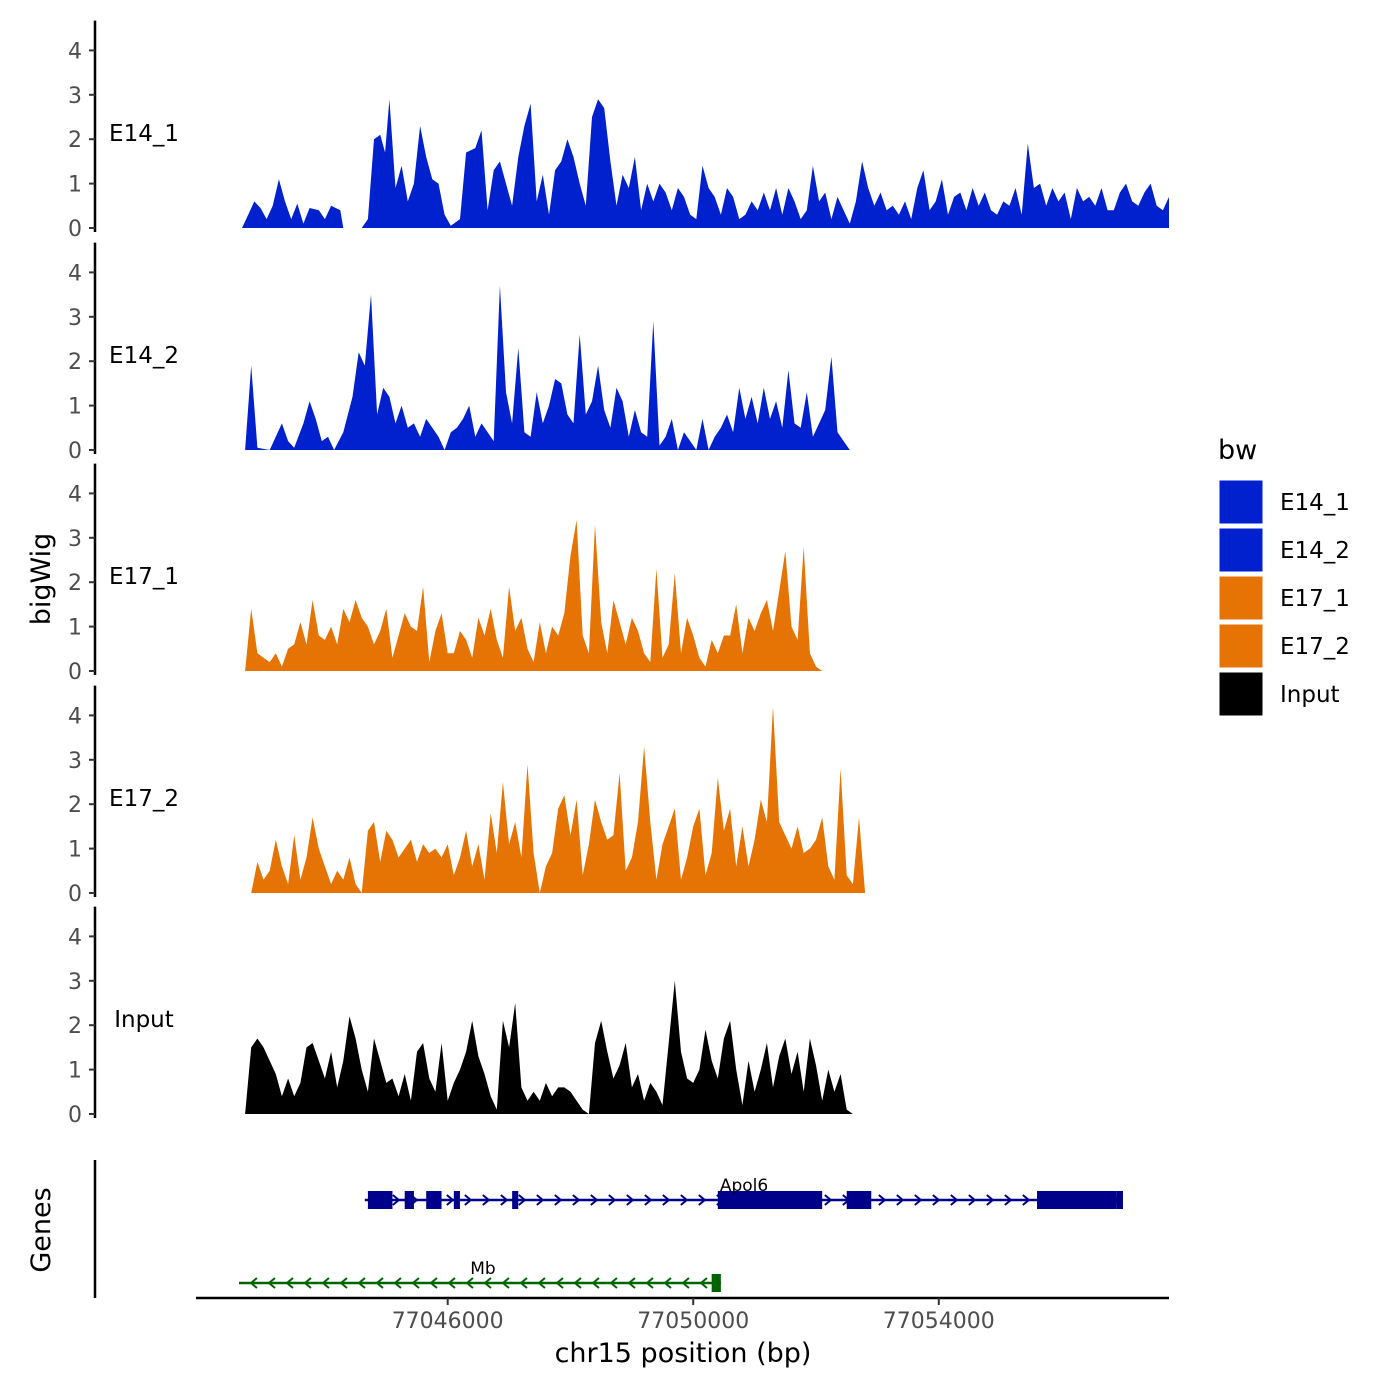  What do you see at coordinates (683, 1353) in the screenshot?
I see `x-axis-title: chr15 position (bp)` at bounding box center [683, 1353].